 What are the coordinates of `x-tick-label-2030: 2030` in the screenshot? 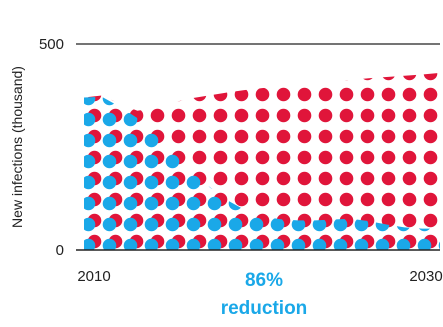 It's located at (425, 276).